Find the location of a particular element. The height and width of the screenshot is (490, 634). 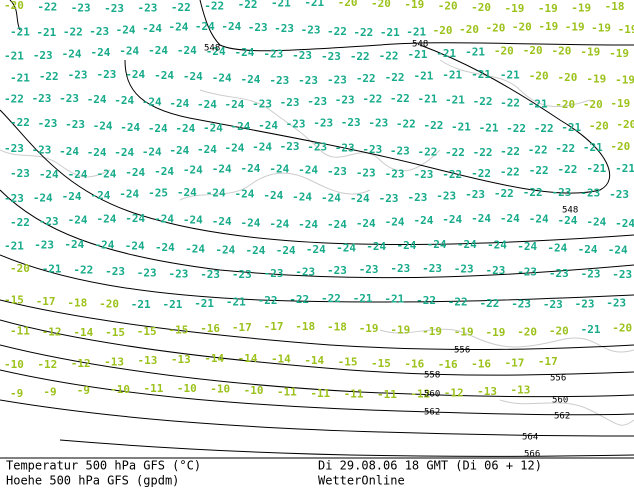

temperature-label: -15 is located at coordinates (348, 361).